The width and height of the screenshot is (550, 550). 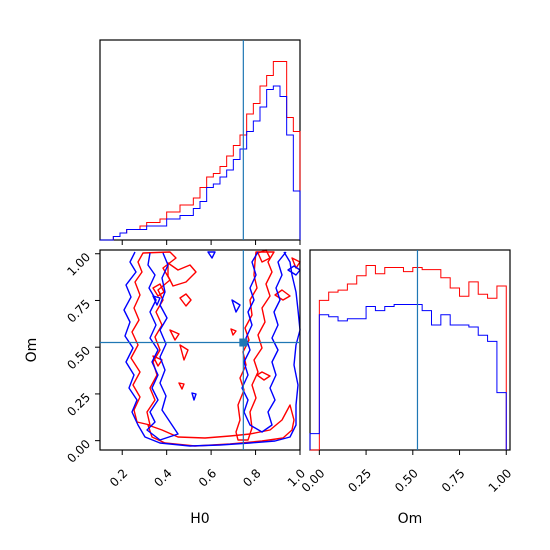 I want to click on hist-om-xtick-label-3: 0.75, so click(x=453, y=480).